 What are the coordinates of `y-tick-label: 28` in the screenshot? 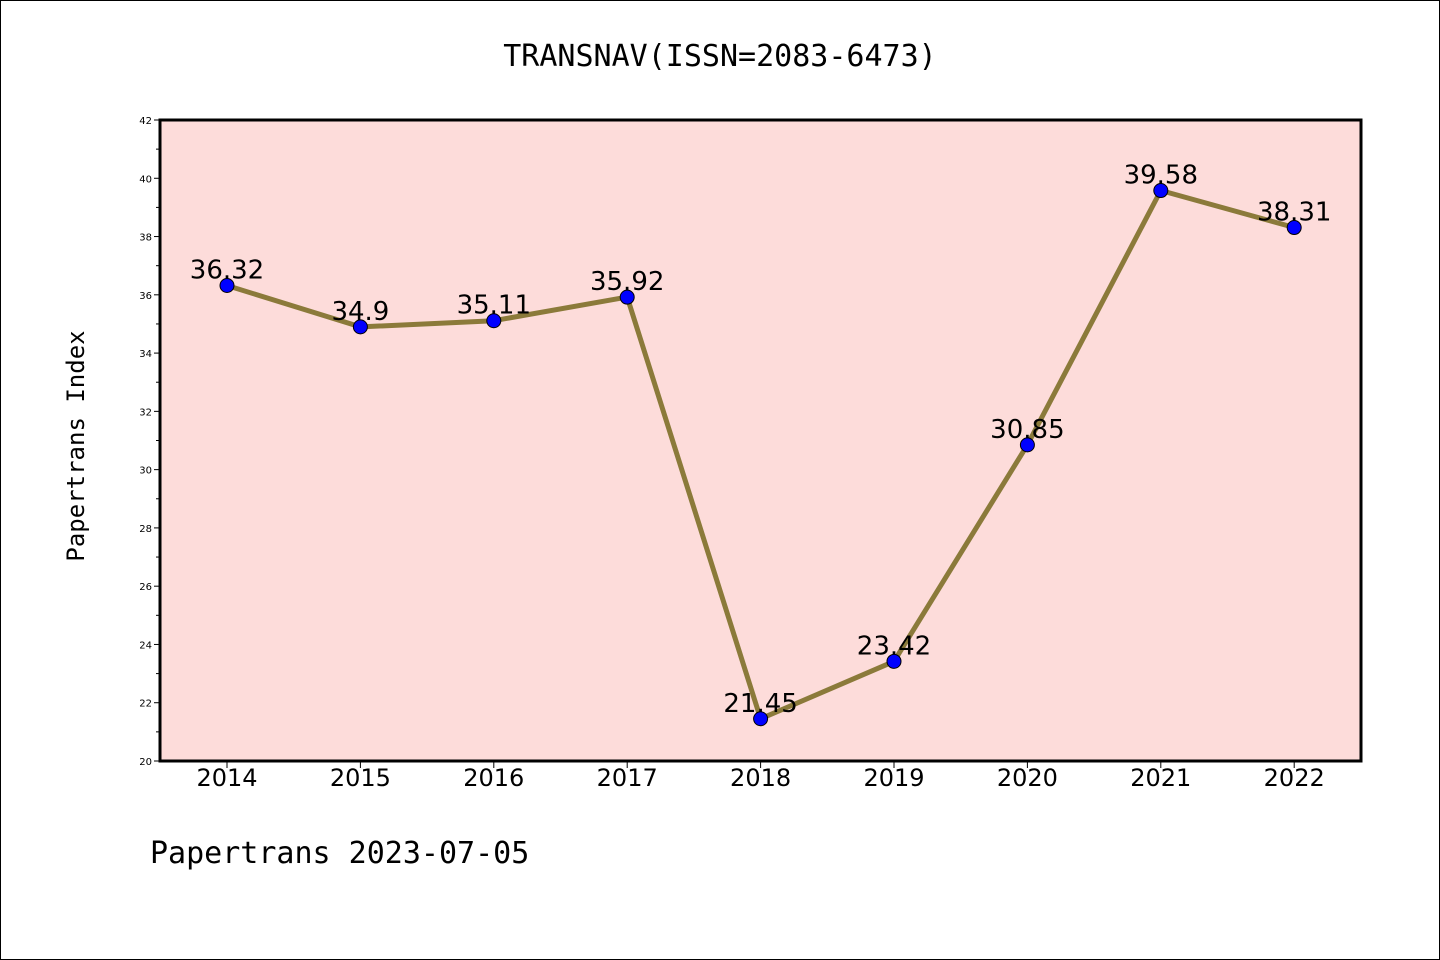 It's located at (145, 529).